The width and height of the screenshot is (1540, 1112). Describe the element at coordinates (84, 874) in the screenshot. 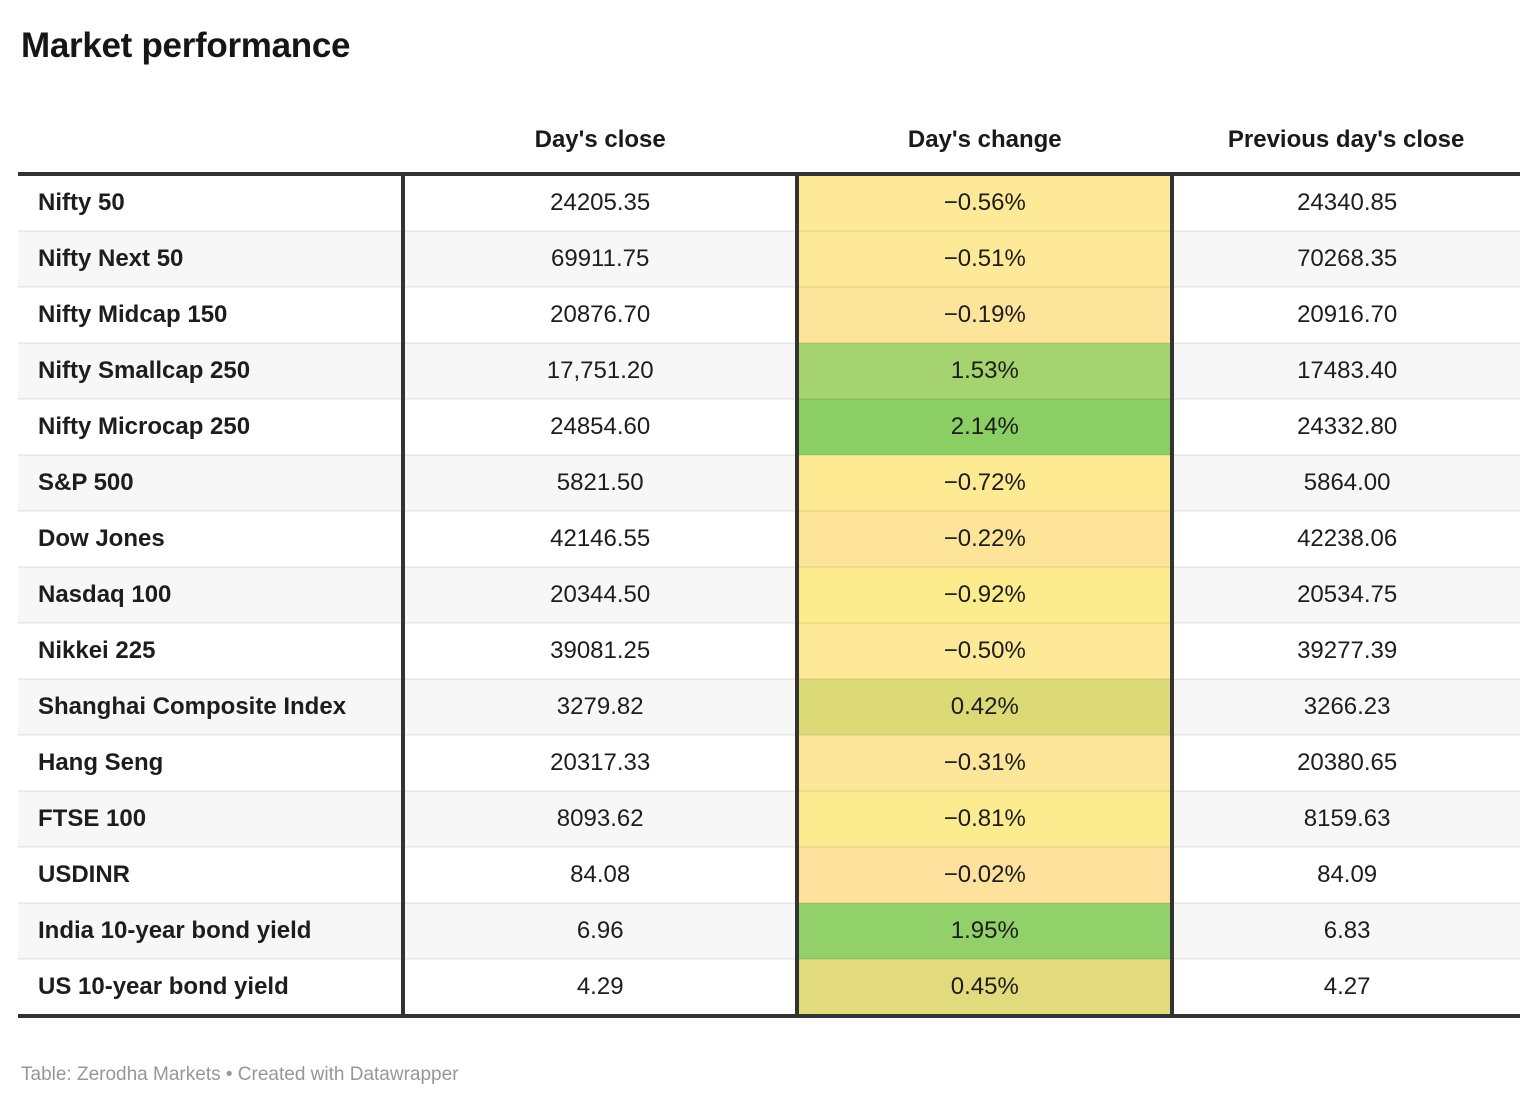

I see `row-label: USDINR` at that location.